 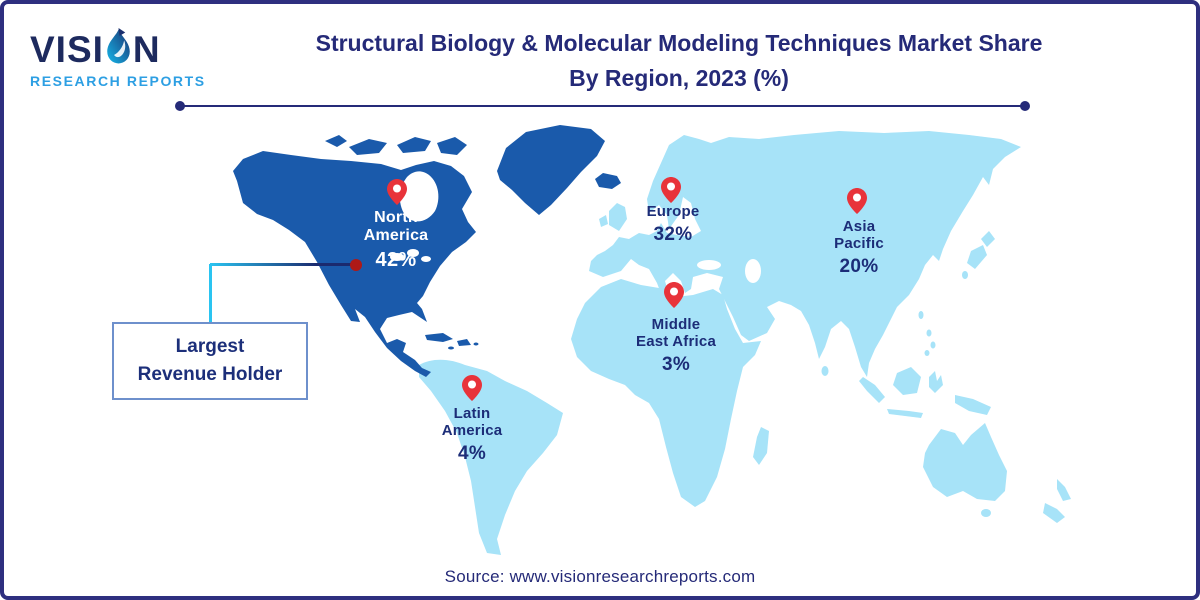 I want to click on label-middle-east-africa-line1: Middle, so click(x=676, y=324).